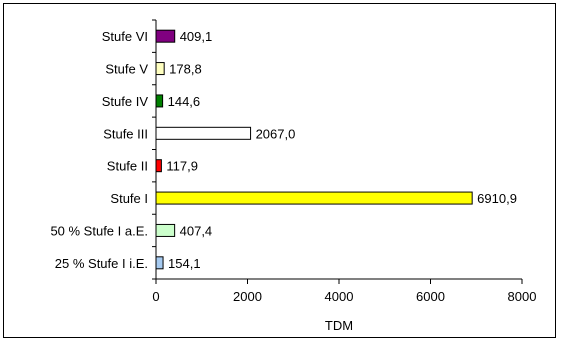 This screenshot has width=561, height=343. Describe the element at coordinates (125, 133) in the screenshot. I see `category-label: Stufe III` at that location.